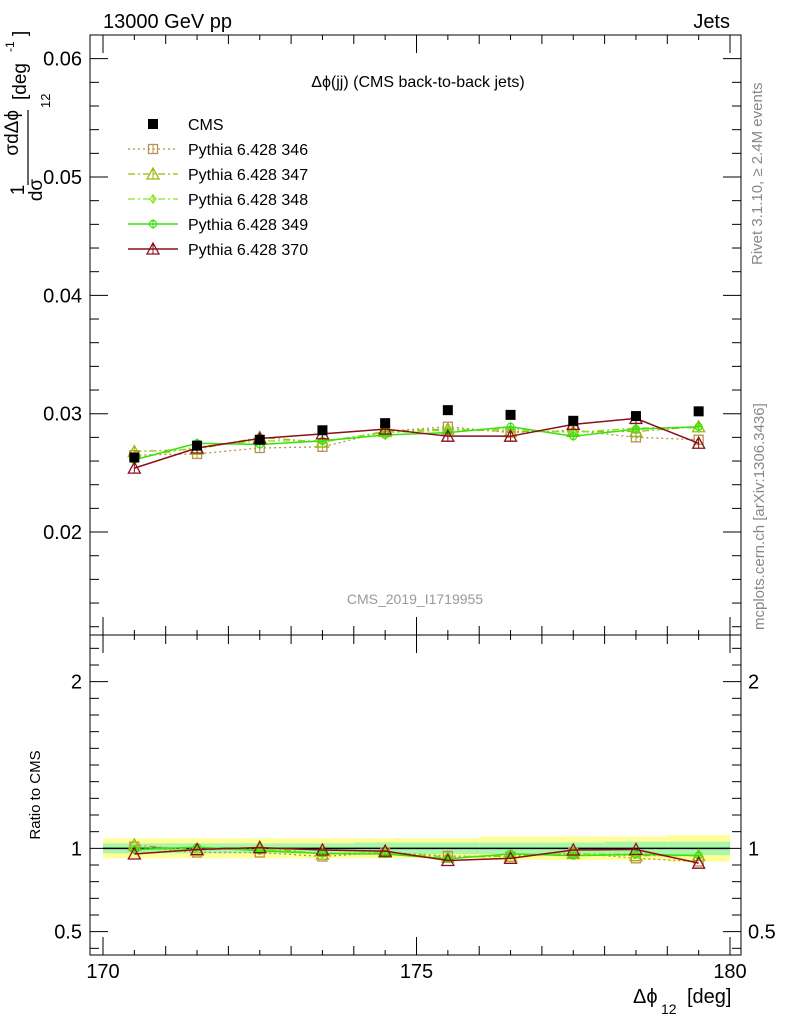  I want to click on legend-label-p348: Pythia 6.428 348, so click(248, 200).